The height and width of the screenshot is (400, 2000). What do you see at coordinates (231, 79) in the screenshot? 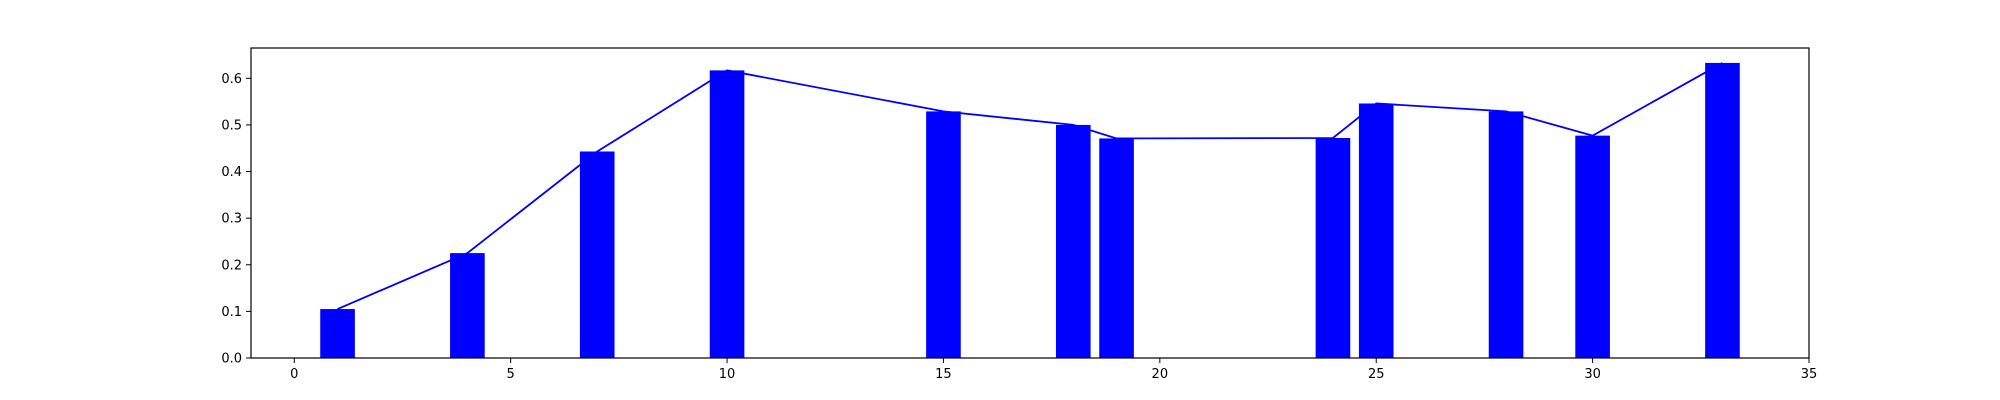
I see `y-tick-label: 0.6` at bounding box center [231, 79].